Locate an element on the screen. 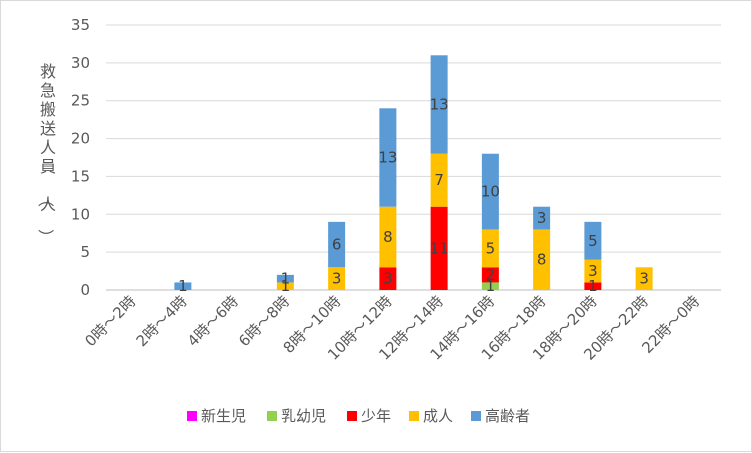 This screenshot has height=453, width=752. data-label: 2 is located at coordinates (491, 275).